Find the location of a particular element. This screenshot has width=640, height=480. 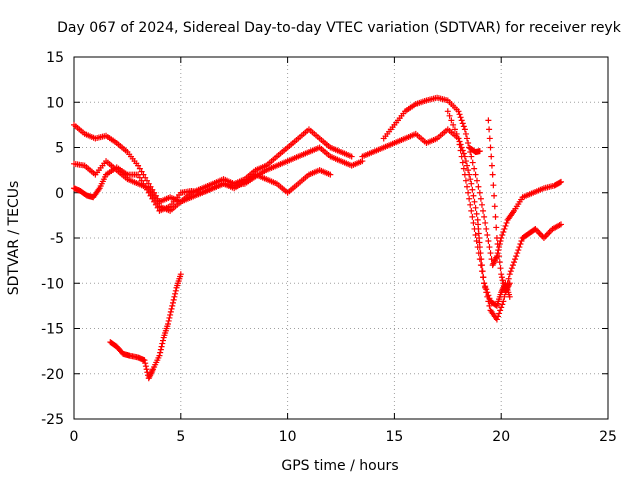

y-tick-label: -15 is located at coordinates (52, 330).